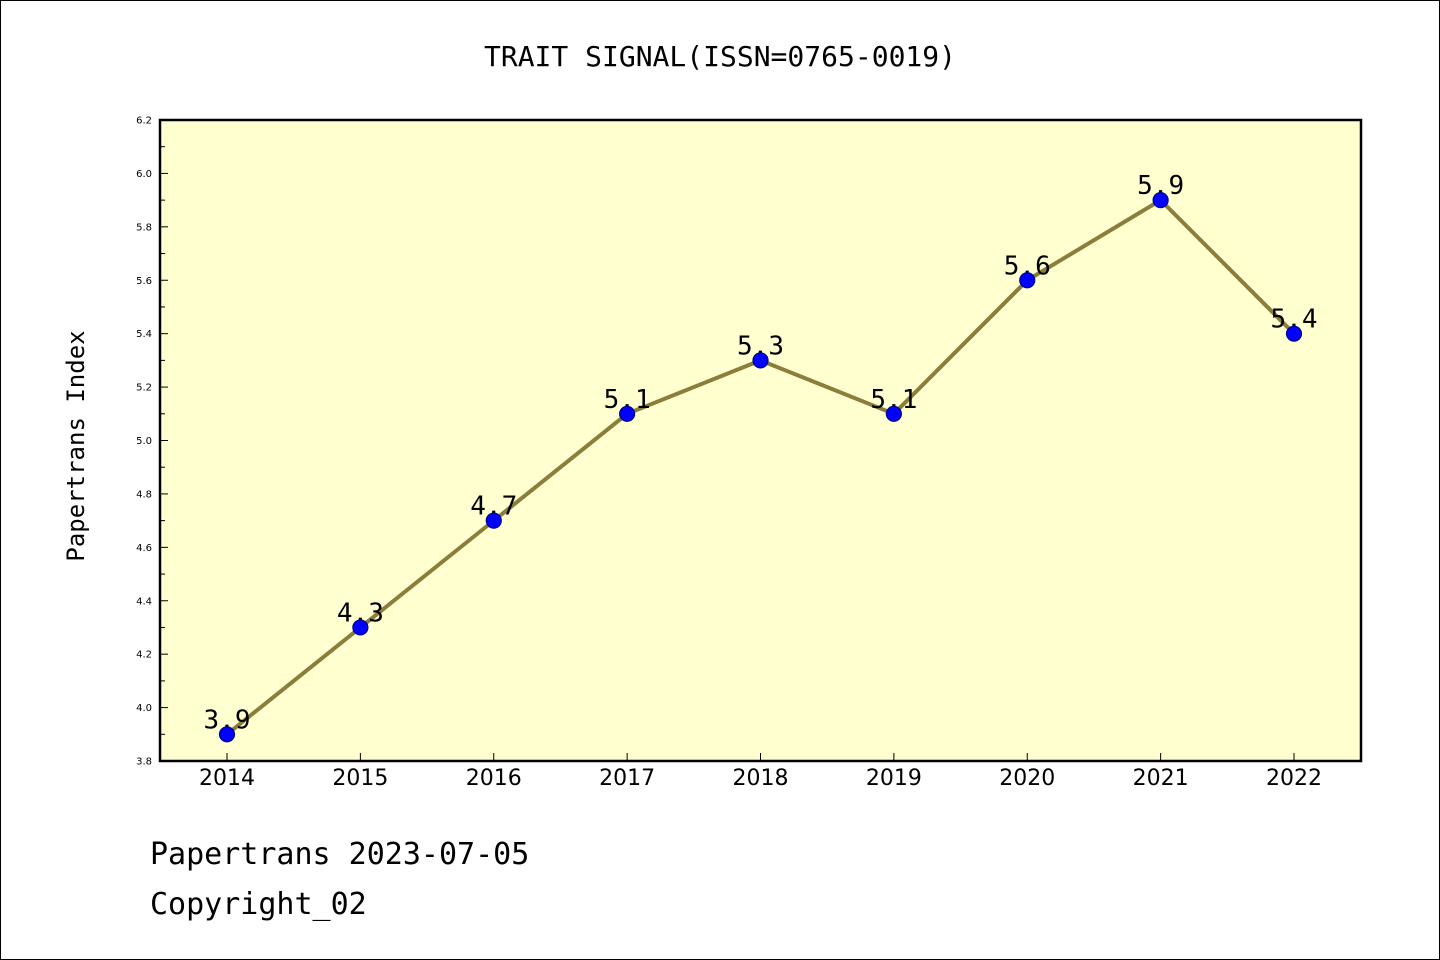 The image size is (1440, 960). I want to click on y-tick-label: 4.0, so click(144, 708).